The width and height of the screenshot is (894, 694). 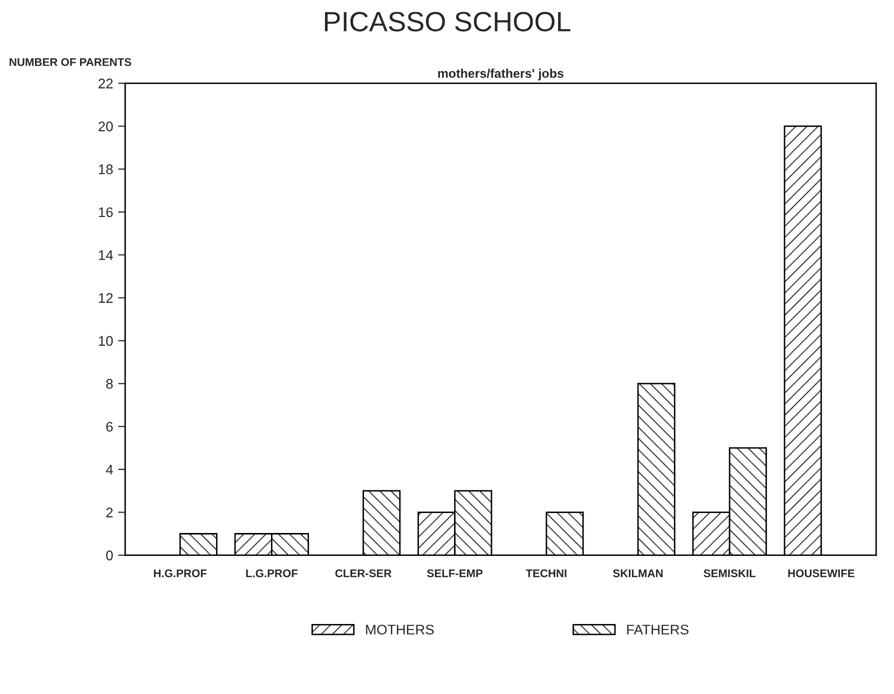 I want to click on chart-title: PICASSO SCHOOL, so click(x=447, y=22).